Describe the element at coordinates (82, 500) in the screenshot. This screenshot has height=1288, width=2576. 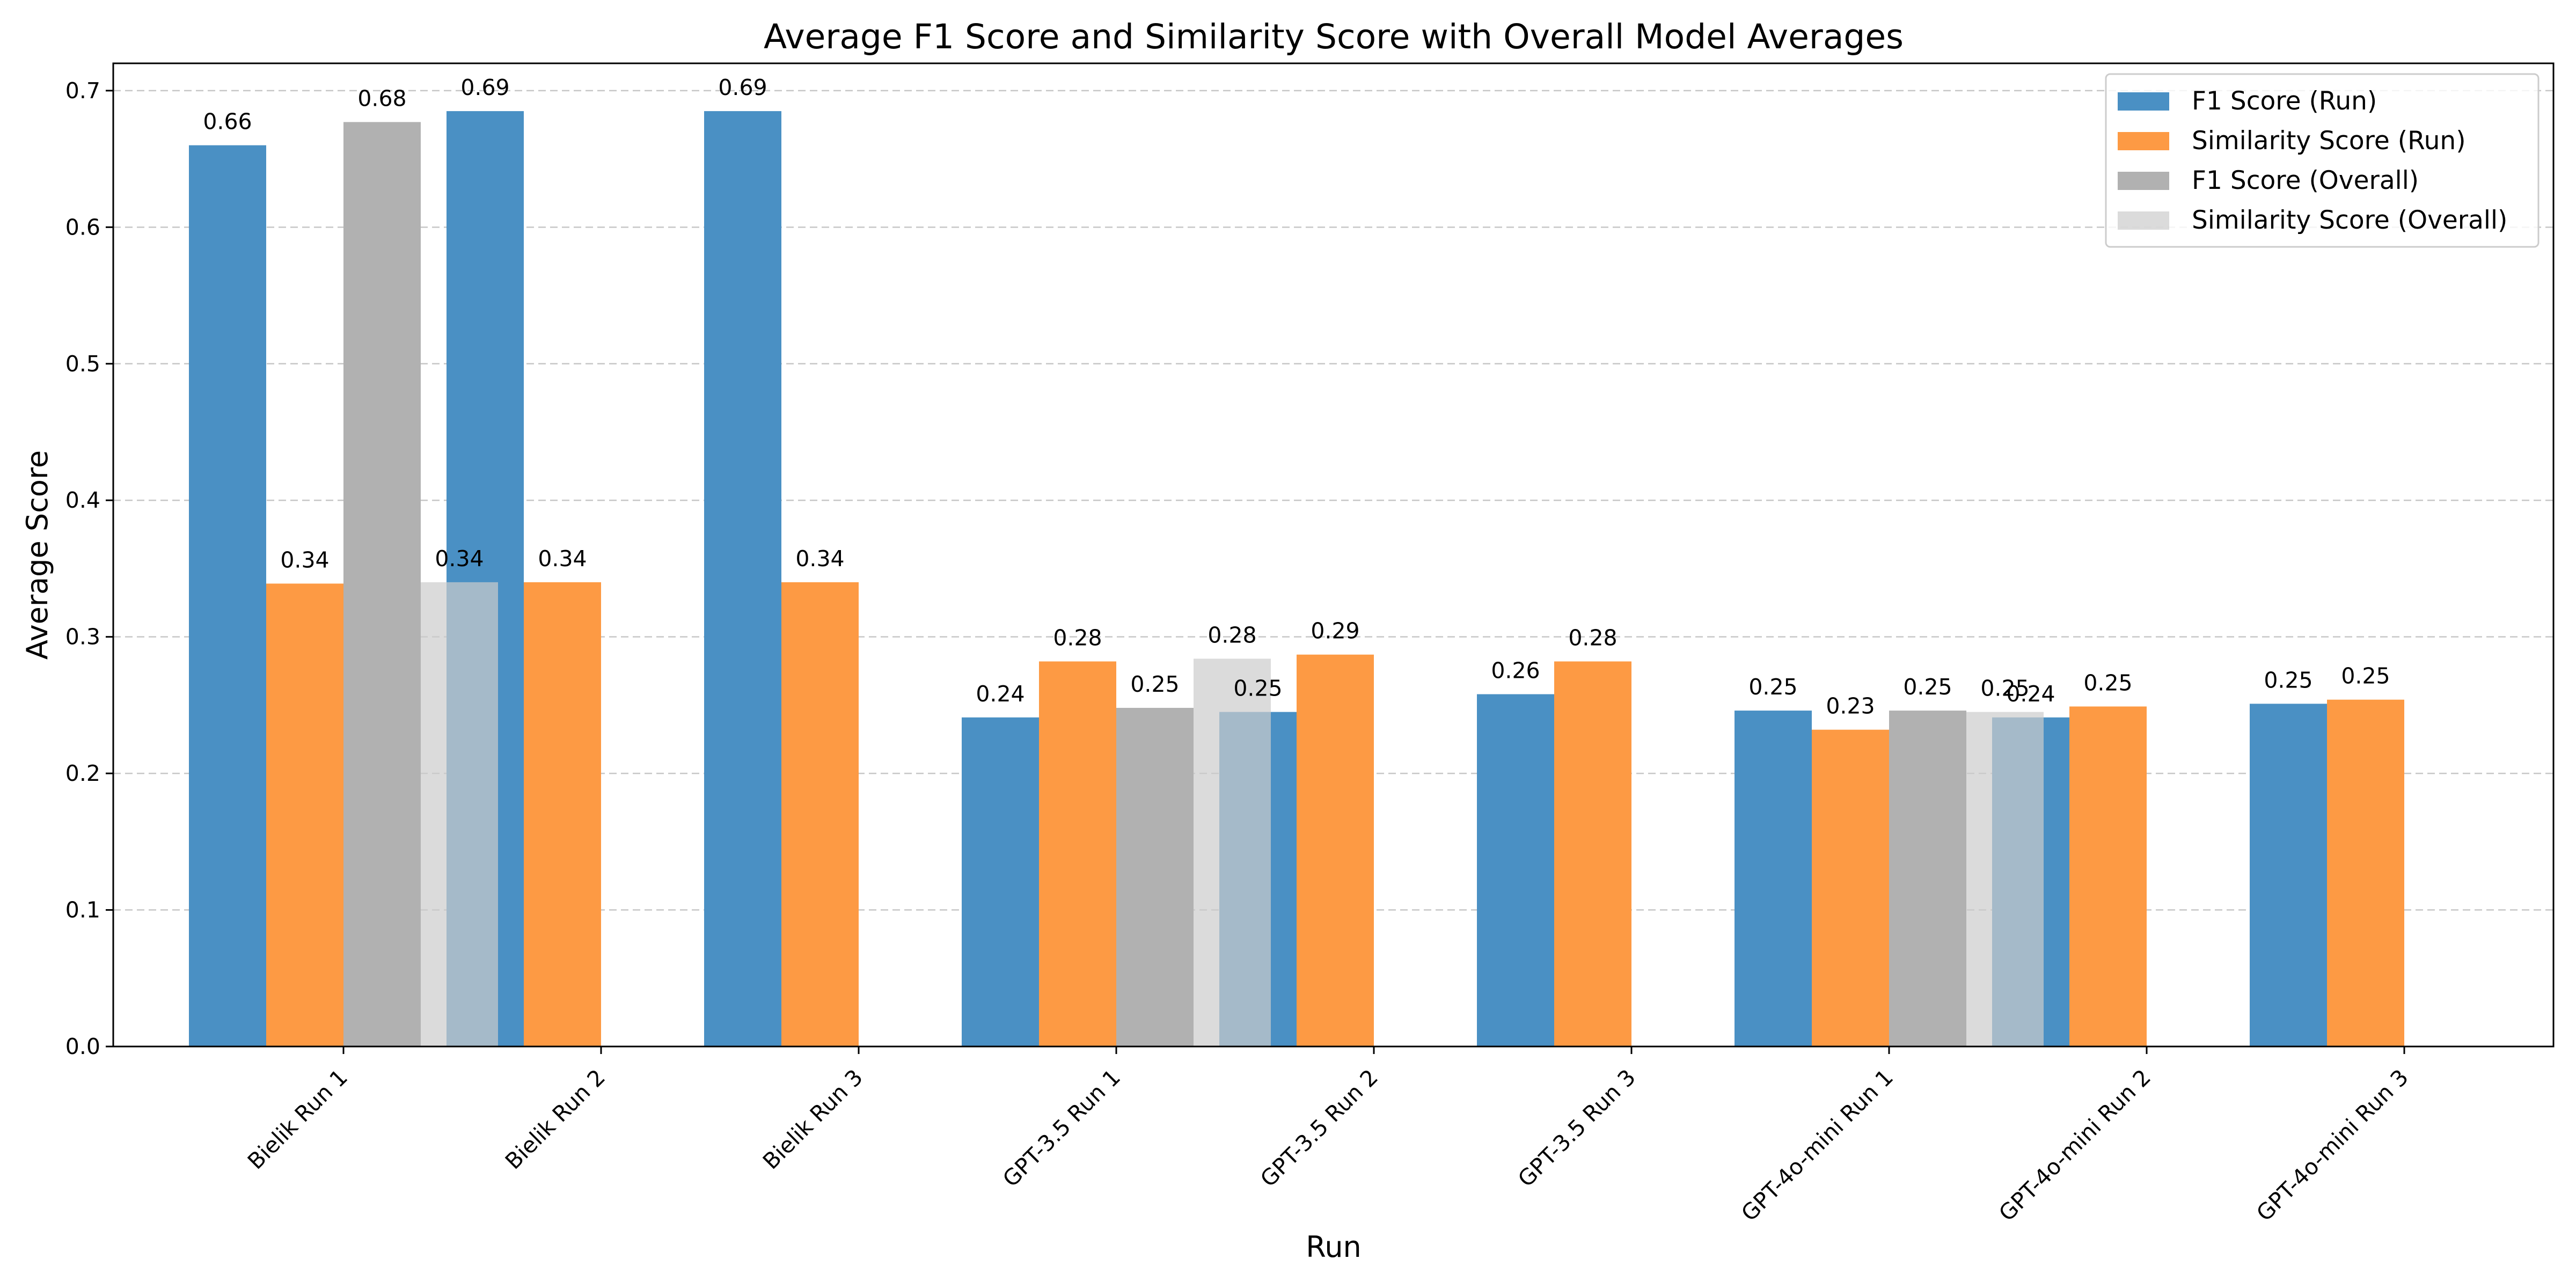
I see `y-tick-label: 0.4` at that location.